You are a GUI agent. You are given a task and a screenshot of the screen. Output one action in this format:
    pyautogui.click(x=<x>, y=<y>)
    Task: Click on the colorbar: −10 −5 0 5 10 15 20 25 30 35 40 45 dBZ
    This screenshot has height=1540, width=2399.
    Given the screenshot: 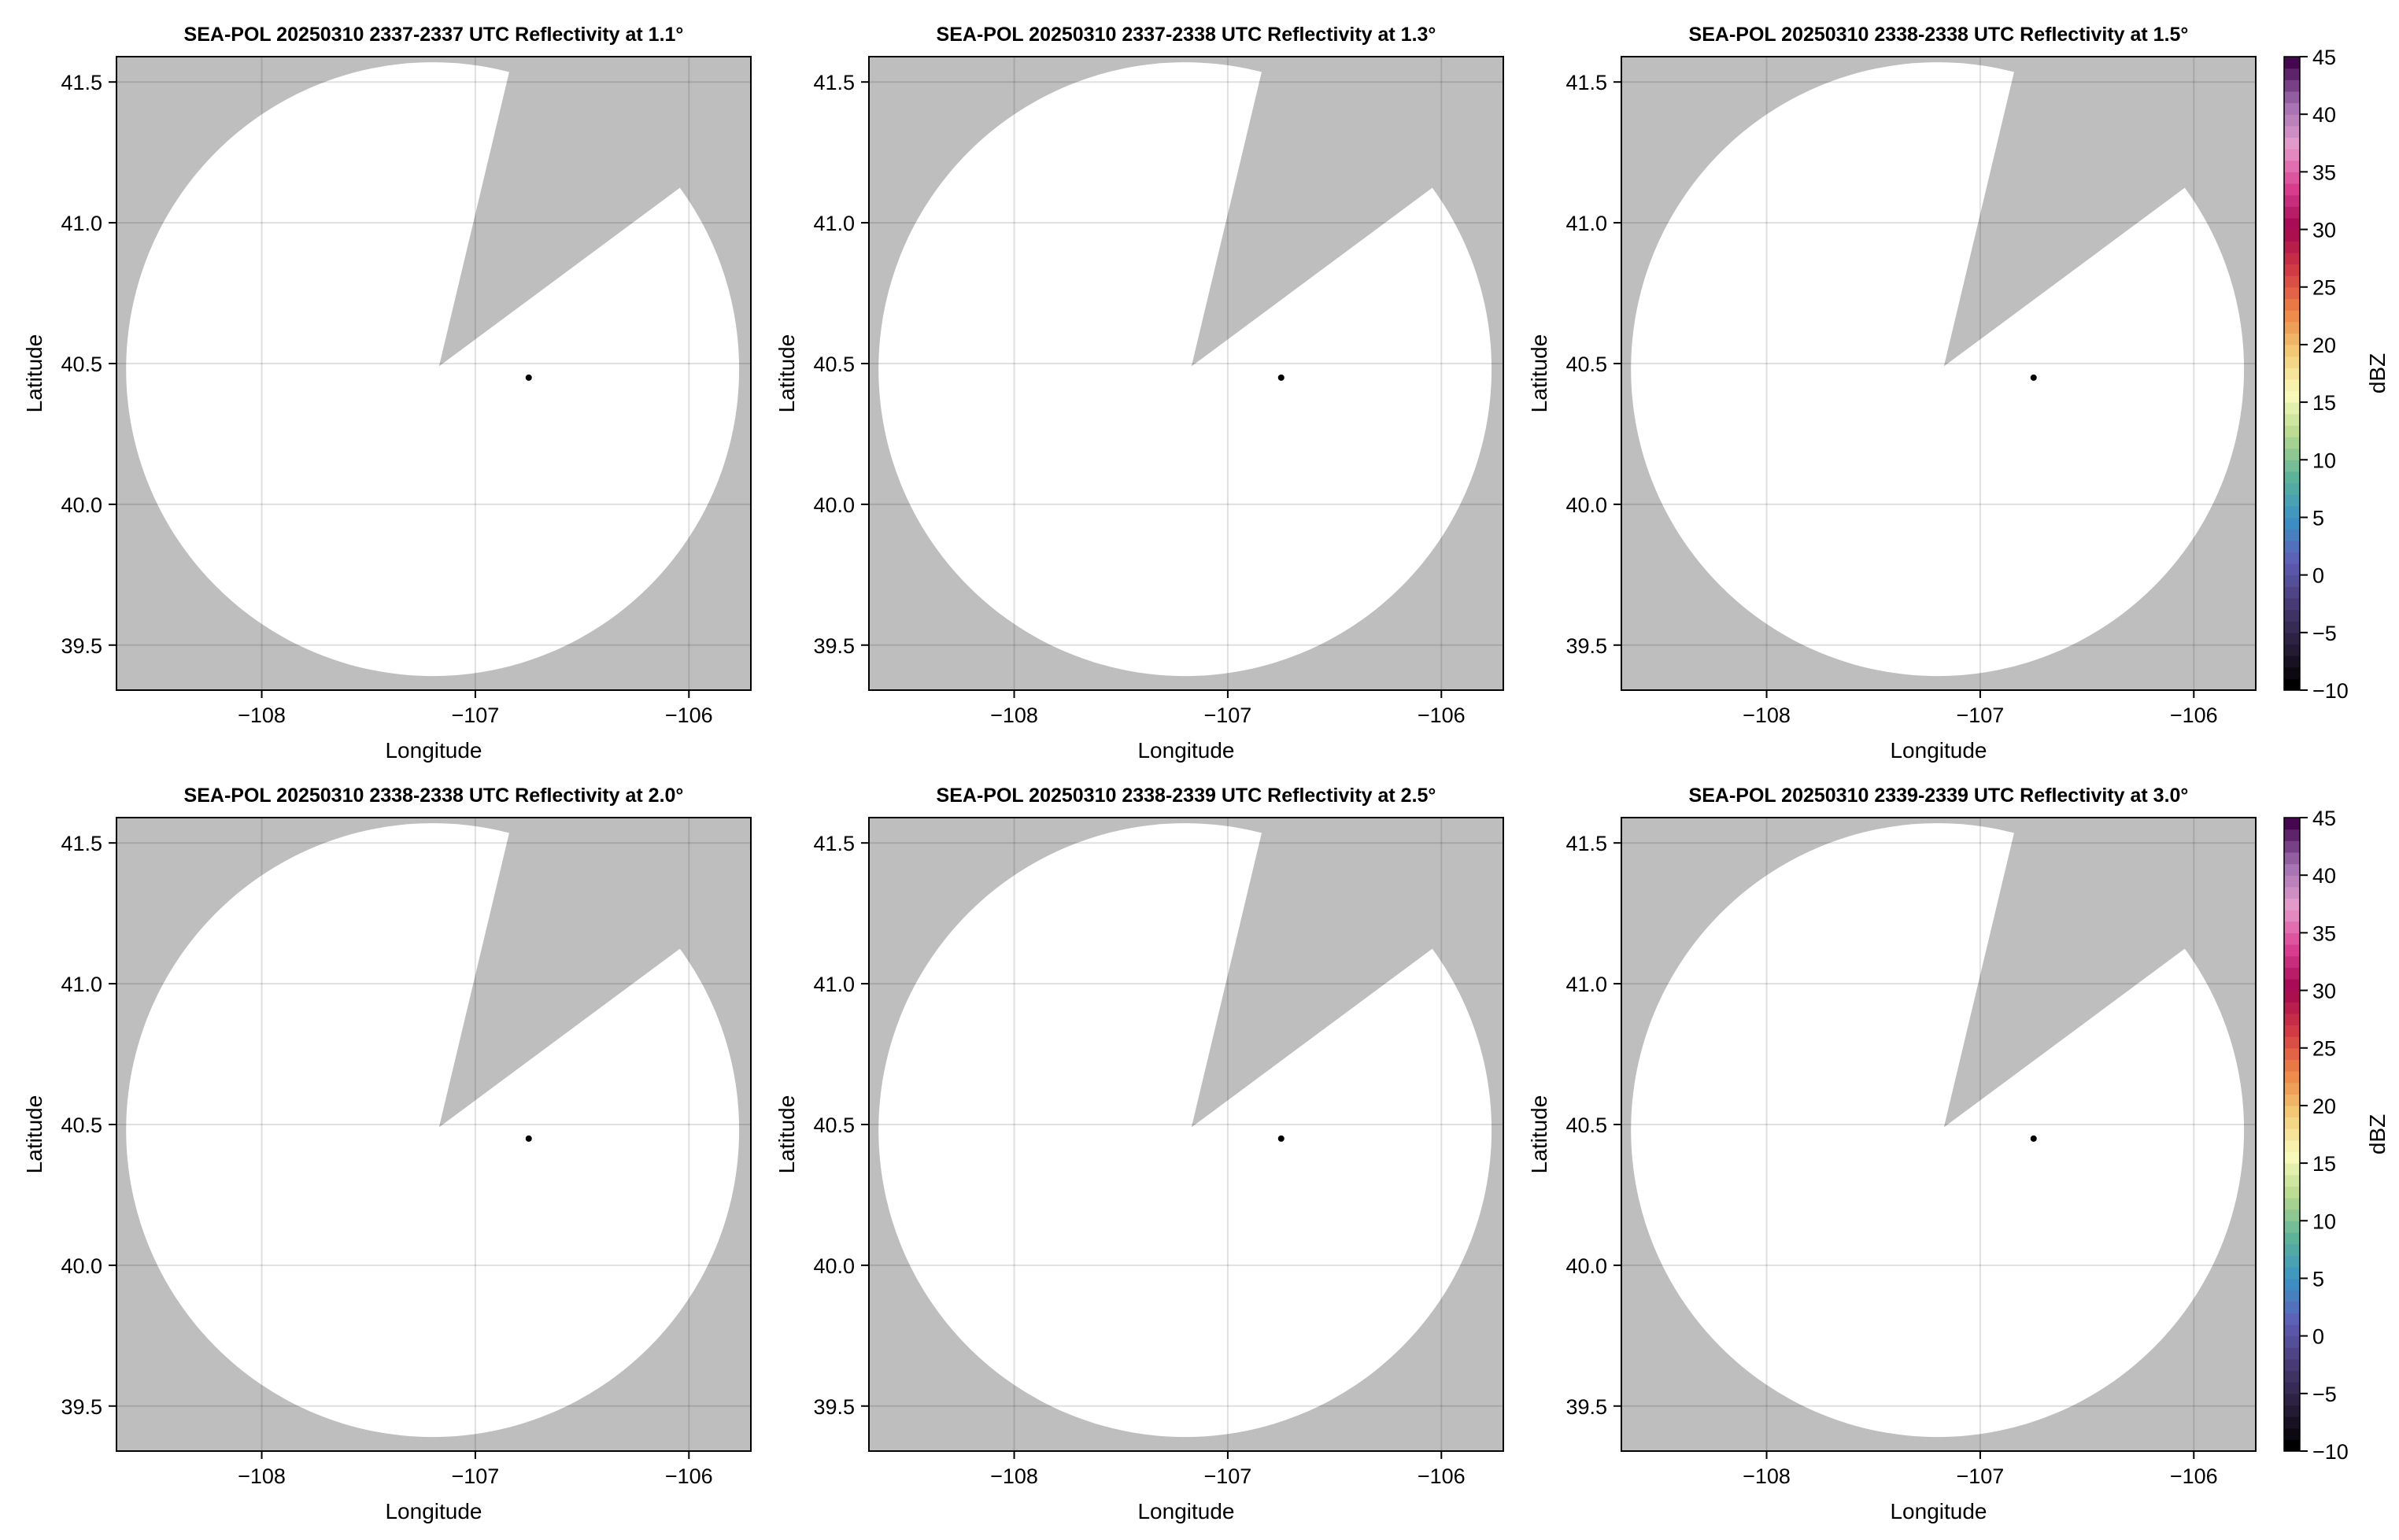 What is the action you would take?
    pyautogui.click(x=2336, y=1135)
    